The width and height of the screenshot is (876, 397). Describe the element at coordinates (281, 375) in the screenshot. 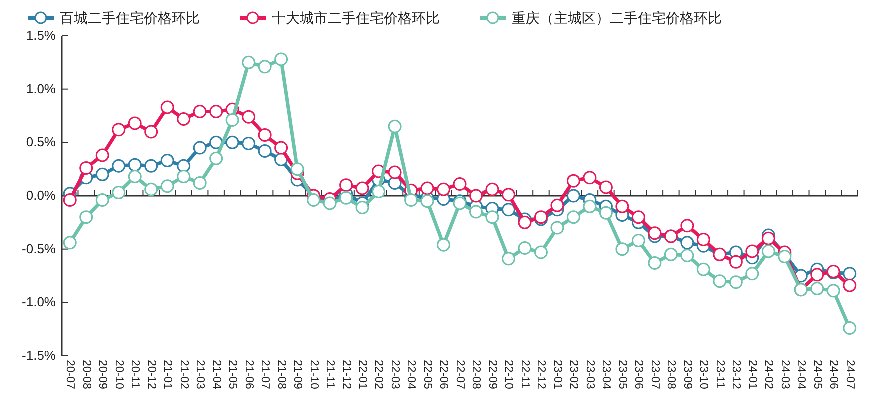

I see `x-tick-label: 21-08` at that location.